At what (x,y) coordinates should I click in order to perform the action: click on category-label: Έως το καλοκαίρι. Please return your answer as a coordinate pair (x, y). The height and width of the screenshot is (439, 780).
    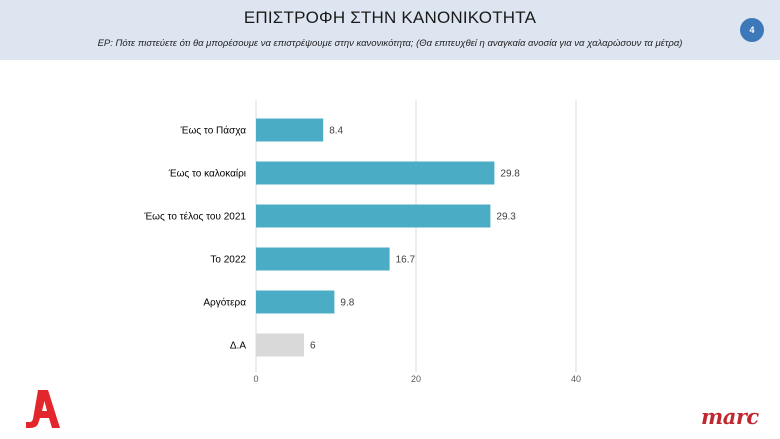
    Looking at the image, I should click on (207, 174).